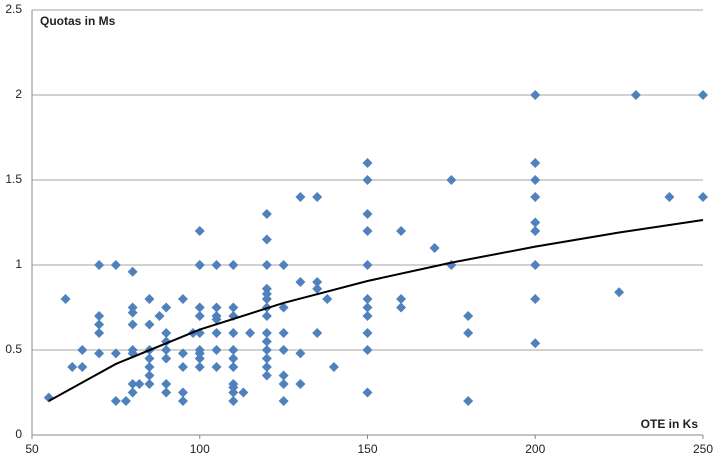 The height and width of the screenshot is (461, 721). I want to click on y-tick-label: 1.5, so click(13, 179).